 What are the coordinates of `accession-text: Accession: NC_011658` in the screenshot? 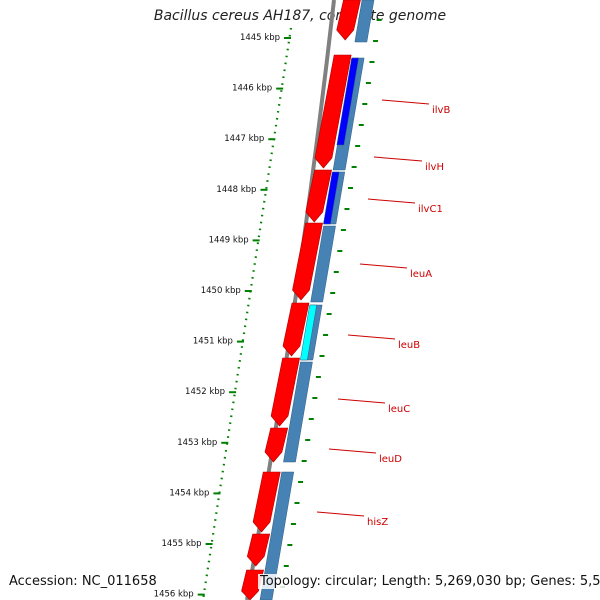 It's located at (83, 581).